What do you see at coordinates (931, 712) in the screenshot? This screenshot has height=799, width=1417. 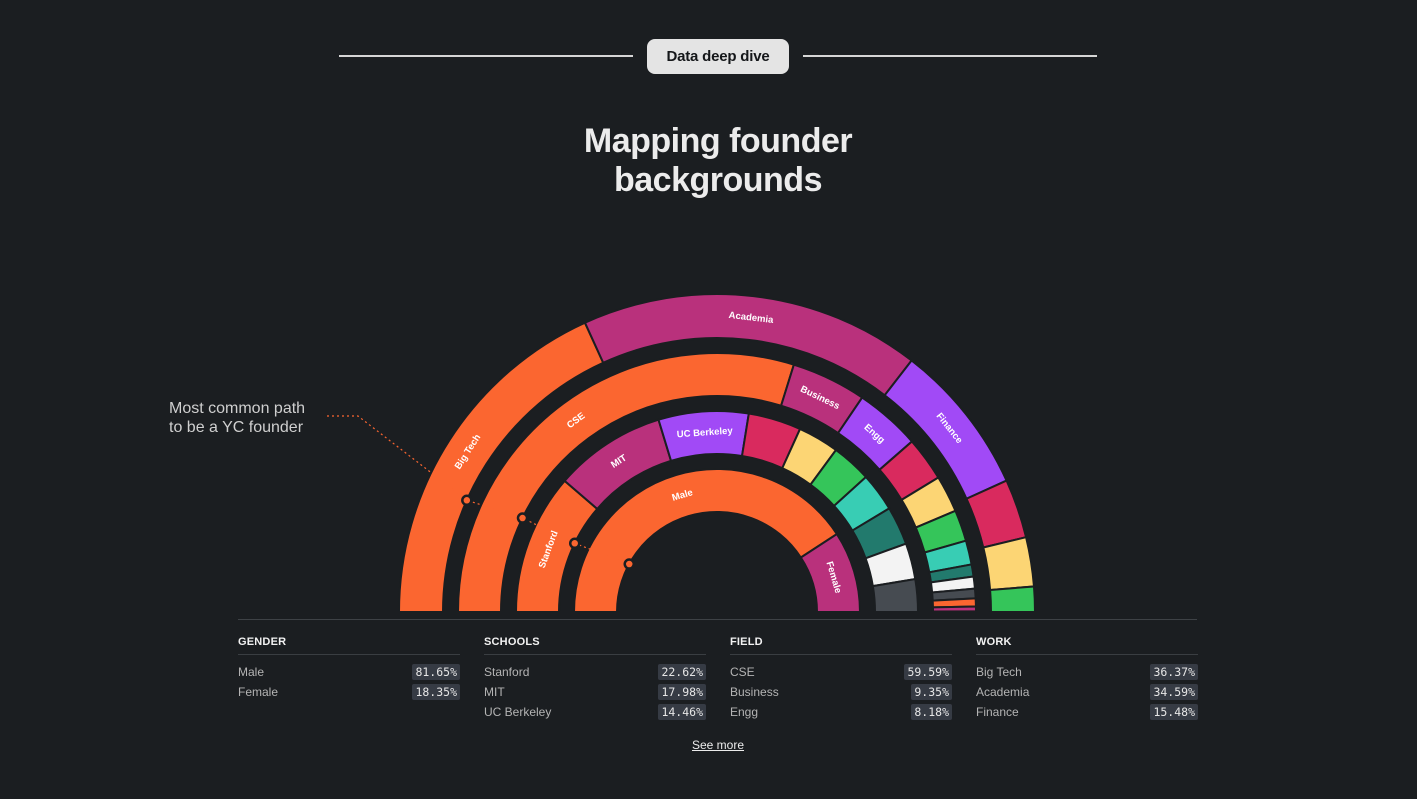 I see `stats-value: 8.18%` at bounding box center [931, 712].